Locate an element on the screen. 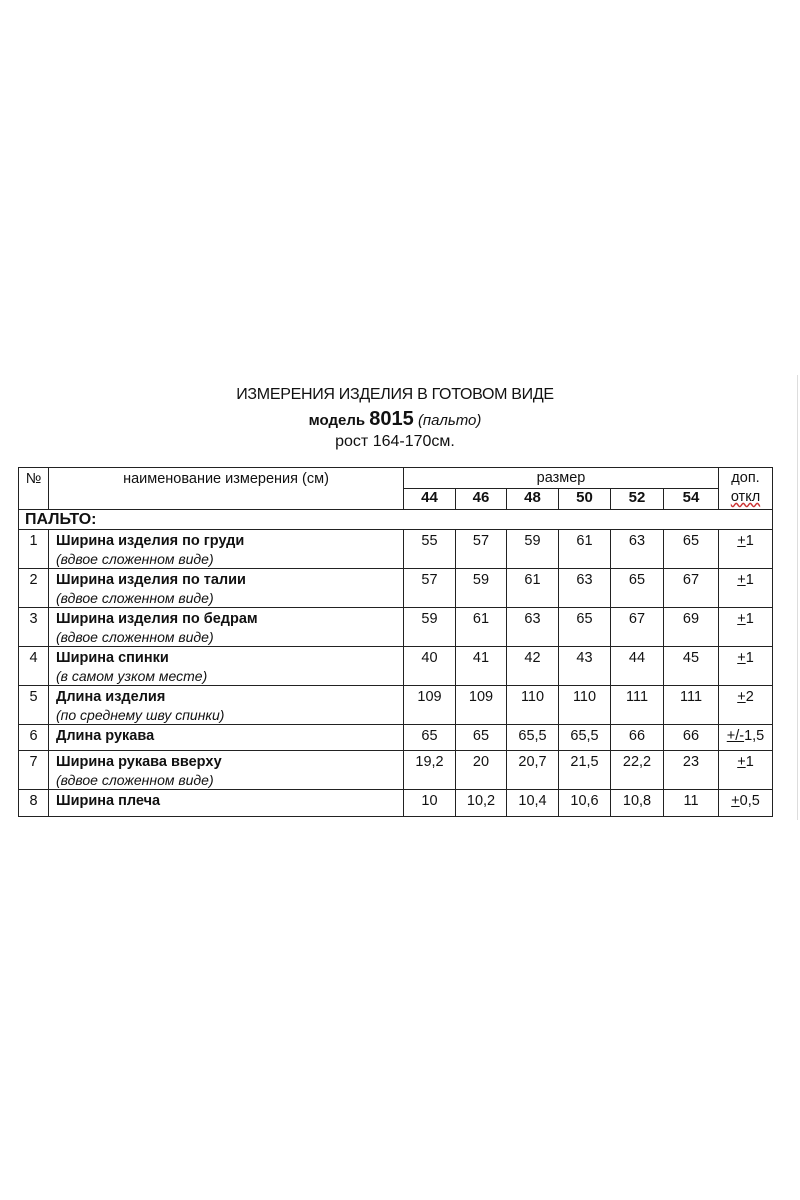 This screenshot has height=1200, width=800. measurement-label: Ширина плеча is located at coordinates (108, 801).